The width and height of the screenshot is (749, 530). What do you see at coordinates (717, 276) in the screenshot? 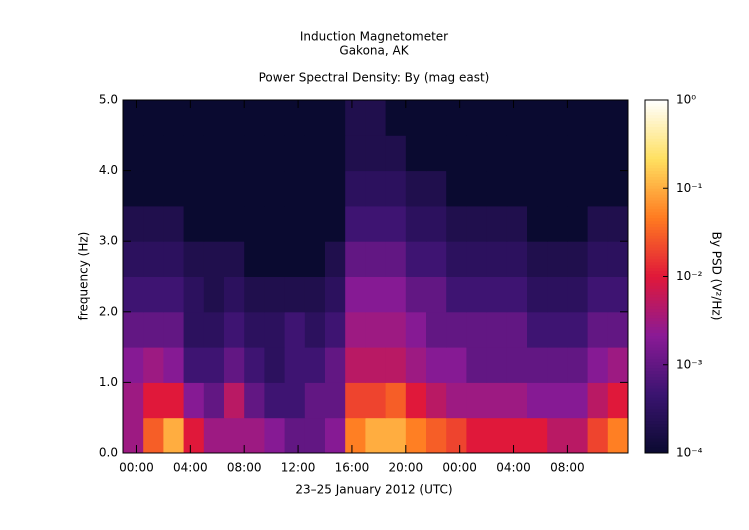
I see `colorbar-label: By PSD (V²/Hz)` at bounding box center [717, 276].